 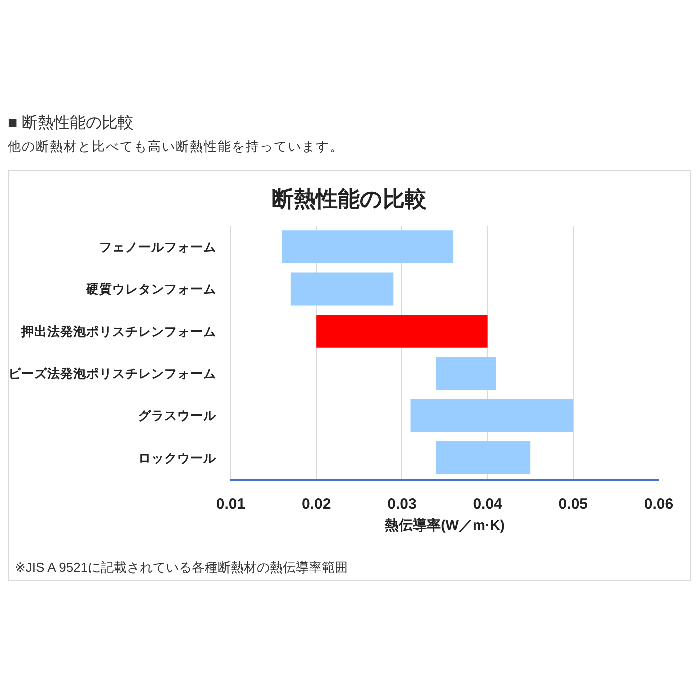 What do you see at coordinates (176, 147) in the screenshot?
I see `chart-subtitle: 他の断熱材と比べても高い断熱性能を持っています。` at bounding box center [176, 147].